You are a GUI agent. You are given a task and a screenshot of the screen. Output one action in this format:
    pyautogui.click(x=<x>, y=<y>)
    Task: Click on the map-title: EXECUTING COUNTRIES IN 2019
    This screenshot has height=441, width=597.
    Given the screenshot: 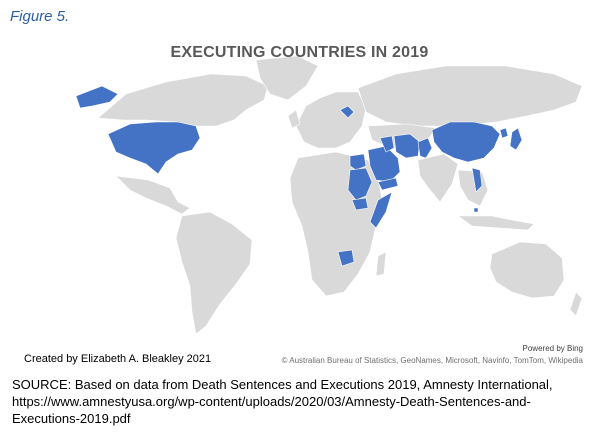 What is the action you would take?
    pyautogui.click(x=300, y=52)
    